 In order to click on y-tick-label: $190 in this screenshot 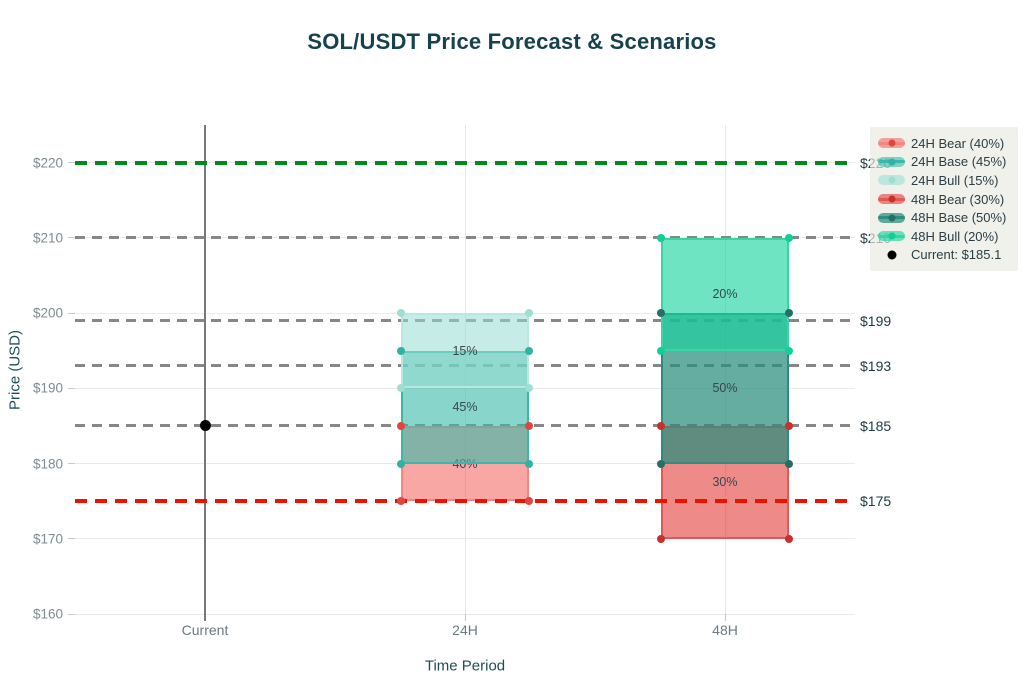, I will do `click(47, 388)`.